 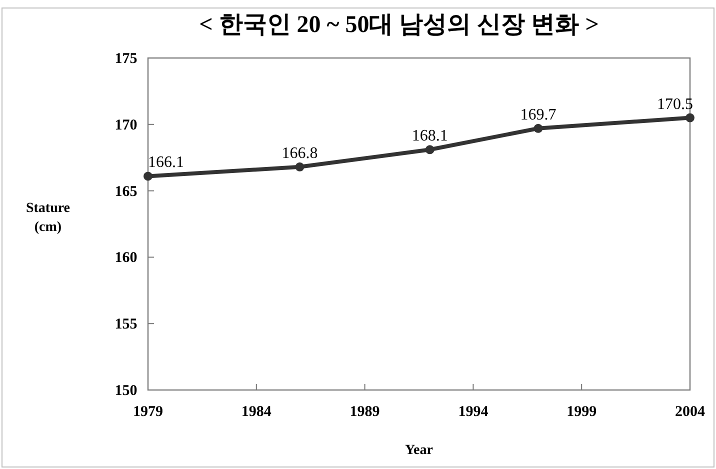 What do you see at coordinates (675, 104) in the screenshot?
I see `data-label: 170.5` at bounding box center [675, 104].